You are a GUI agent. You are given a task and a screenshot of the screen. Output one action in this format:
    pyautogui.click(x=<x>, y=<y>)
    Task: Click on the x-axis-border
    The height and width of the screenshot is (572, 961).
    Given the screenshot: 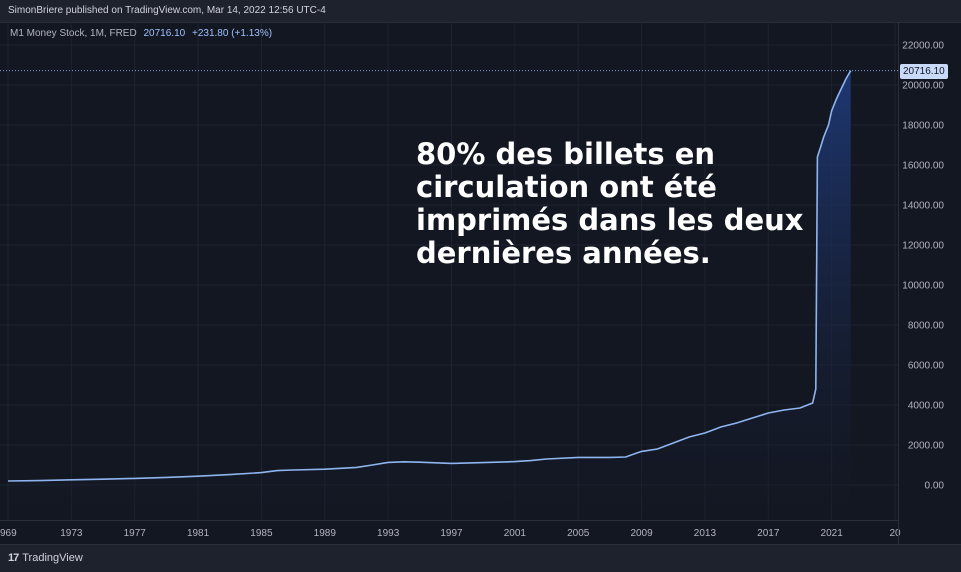 What is the action you would take?
    pyautogui.click(x=449, y=520)
    